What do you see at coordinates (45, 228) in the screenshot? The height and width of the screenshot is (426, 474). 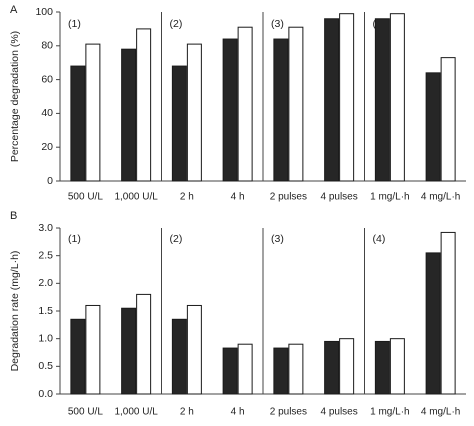 I see `y-tick-label: 3.0` at bounding box center [45, 228].